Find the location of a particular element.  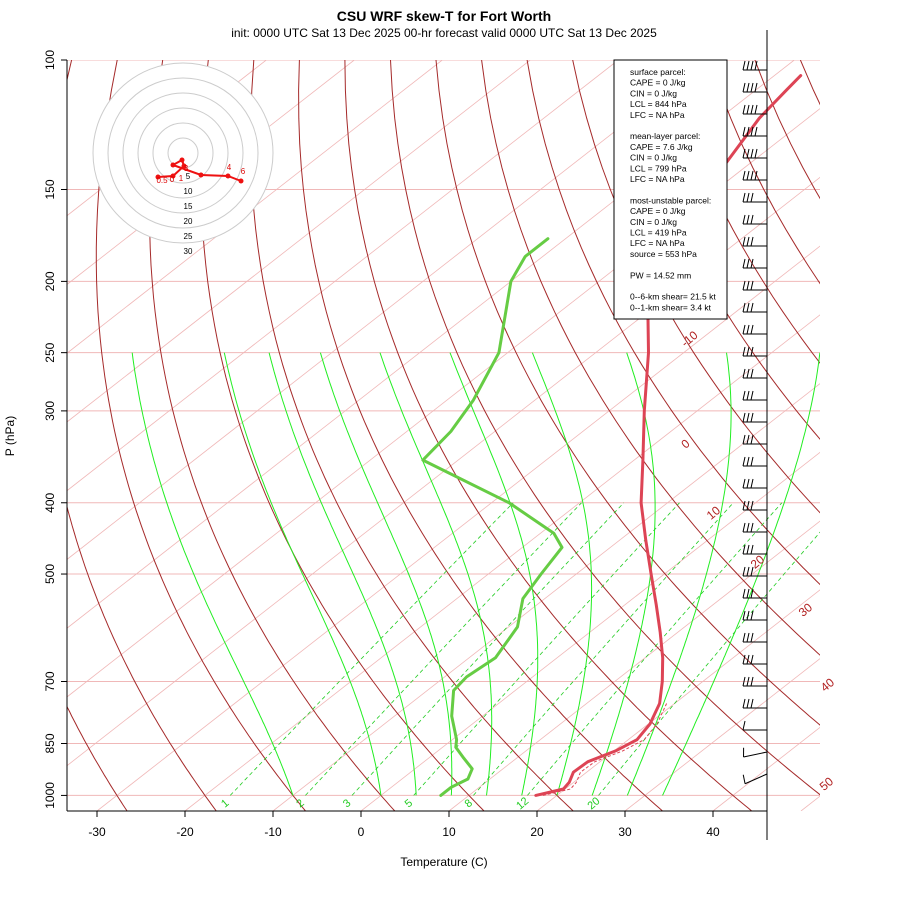

parcel-trace is located at coordinates (605, 749).